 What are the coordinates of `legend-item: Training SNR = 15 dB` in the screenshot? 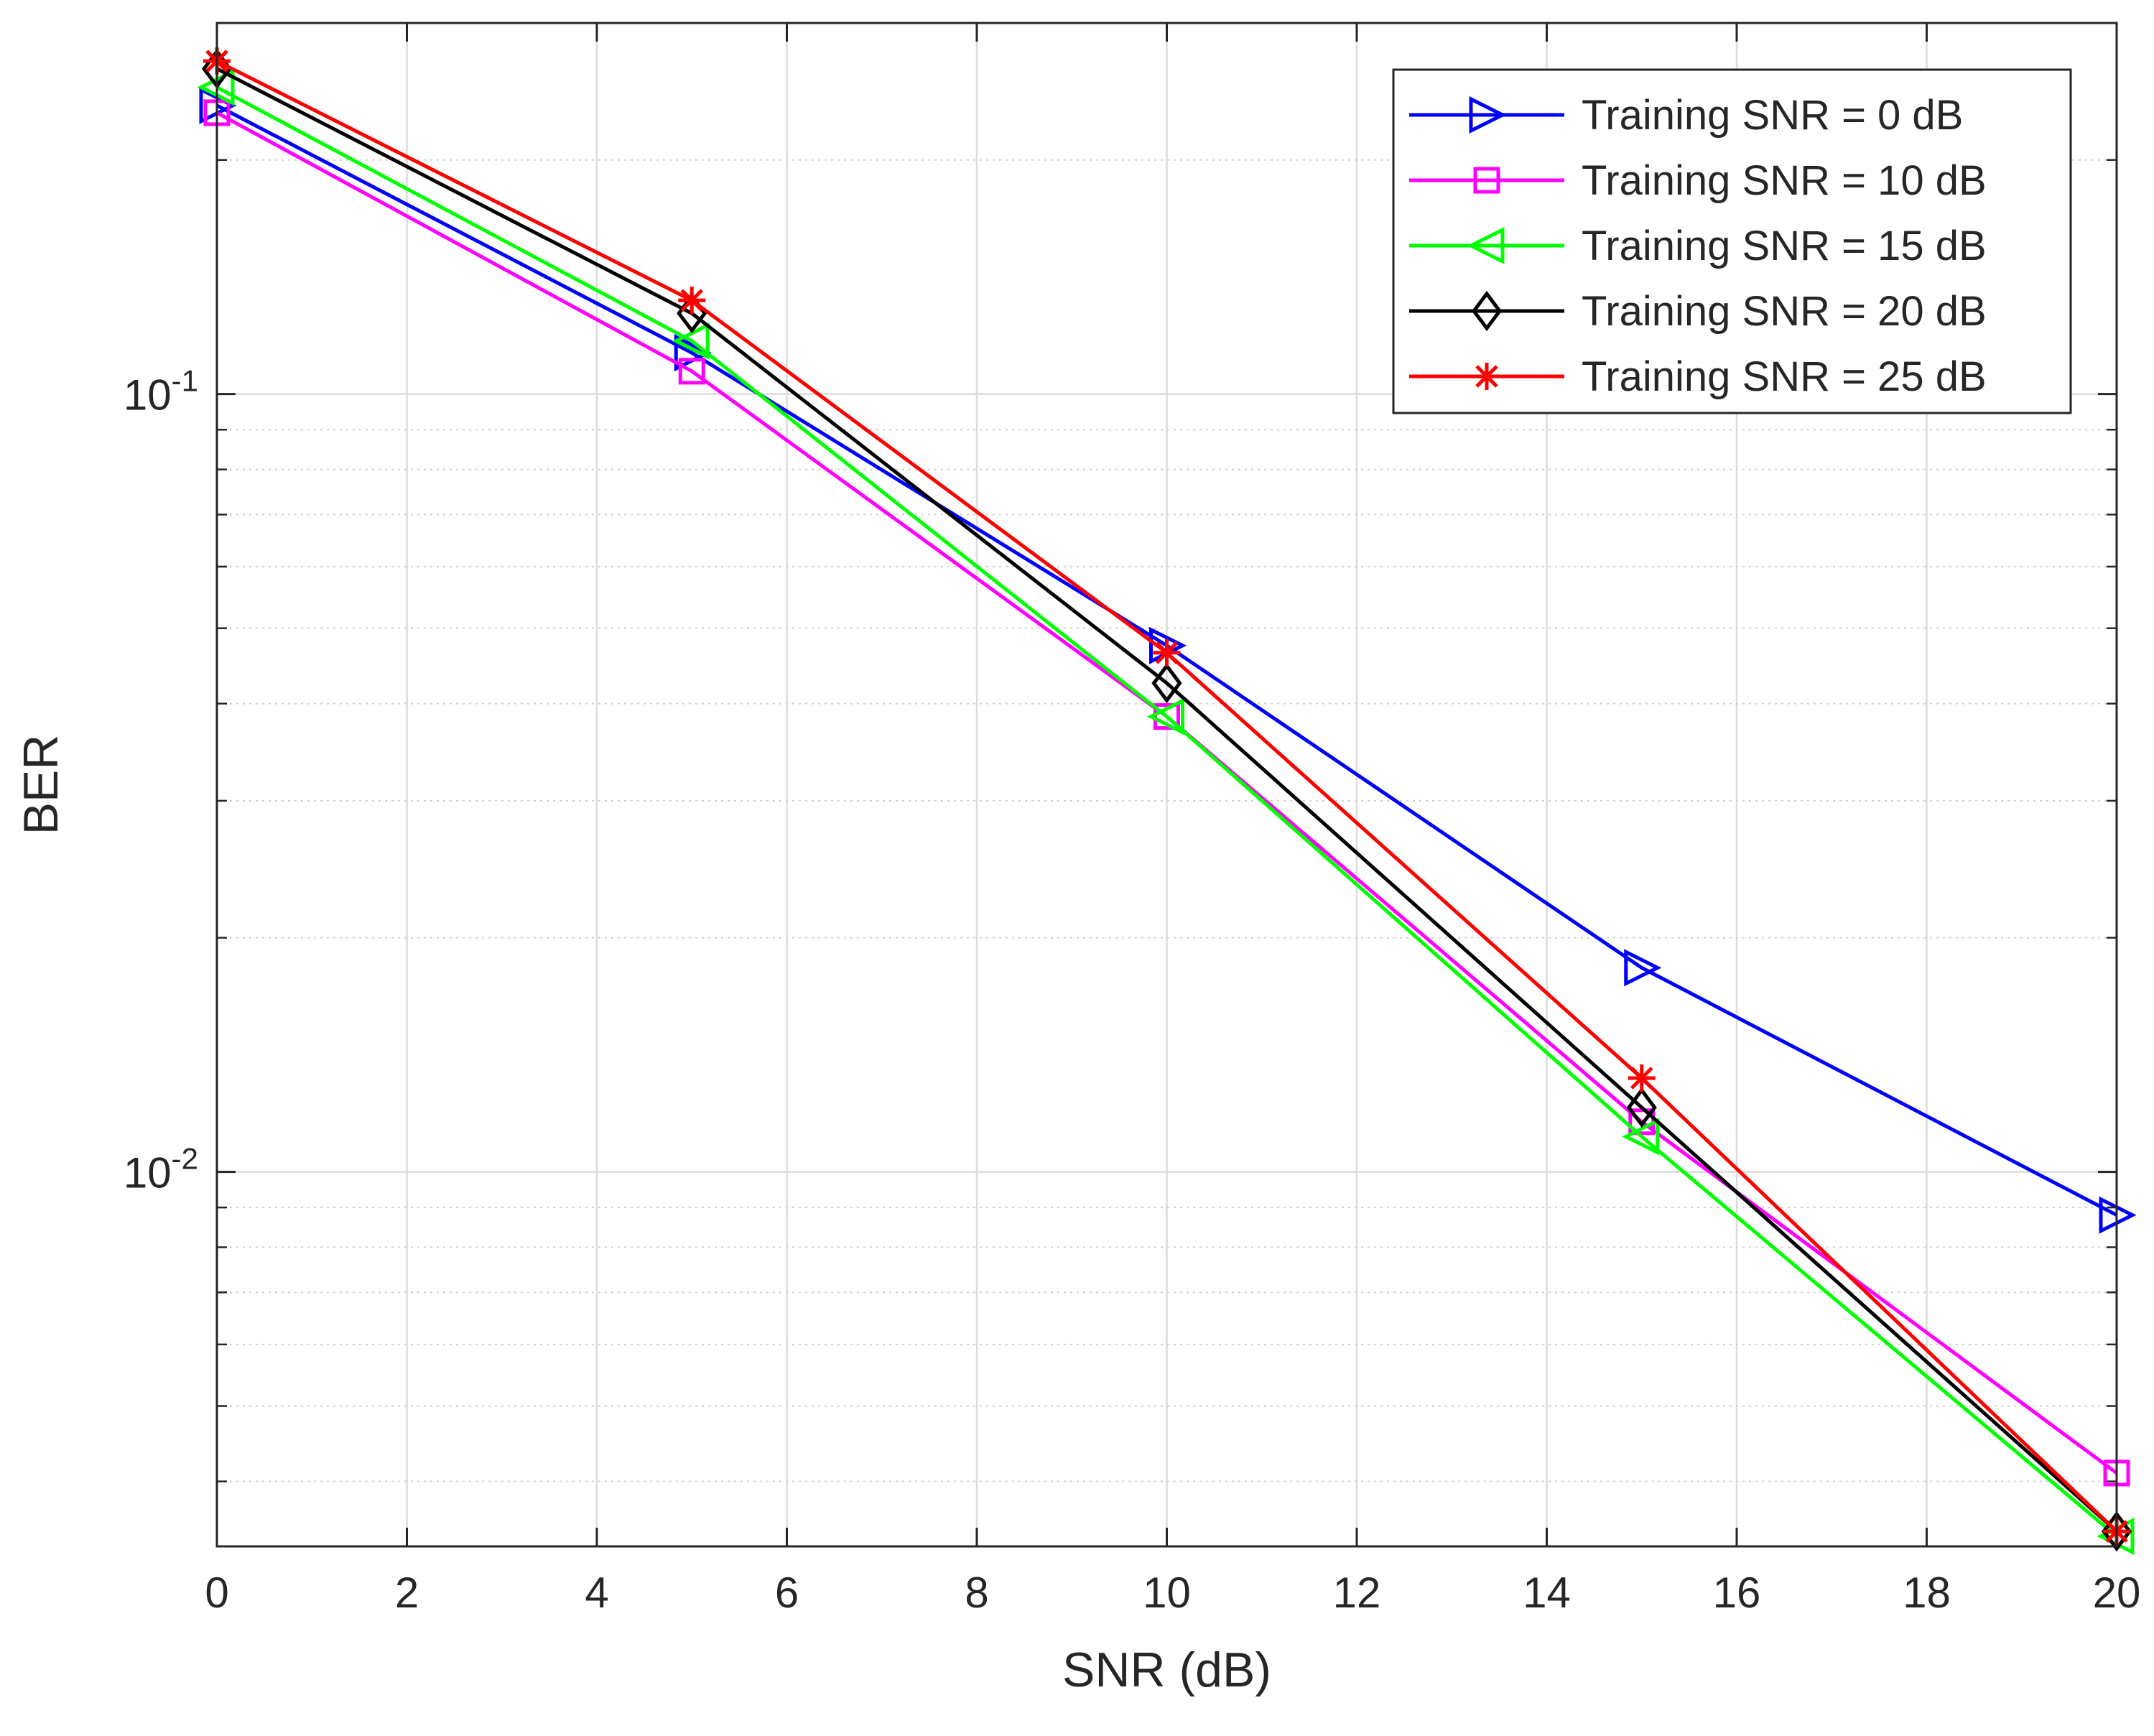 It's located at (1698, 246).